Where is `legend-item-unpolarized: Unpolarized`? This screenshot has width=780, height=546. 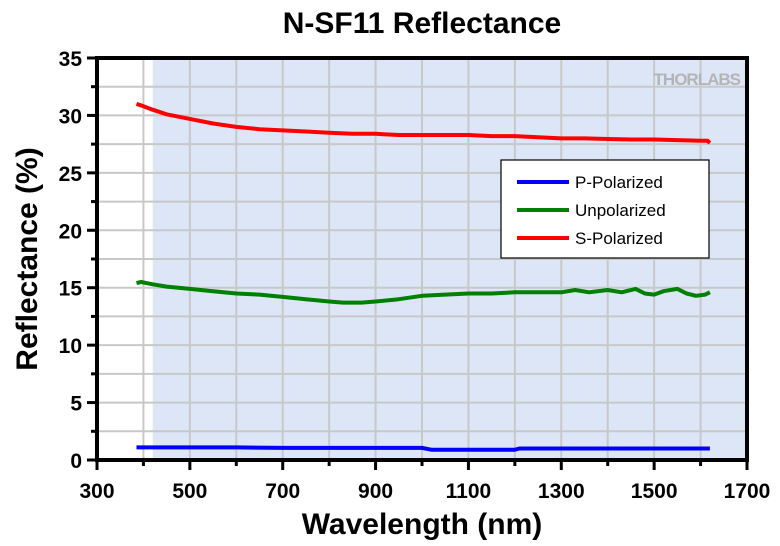 legend-item-unpolarized: Unpolarized is located at coordinates (591, 210).